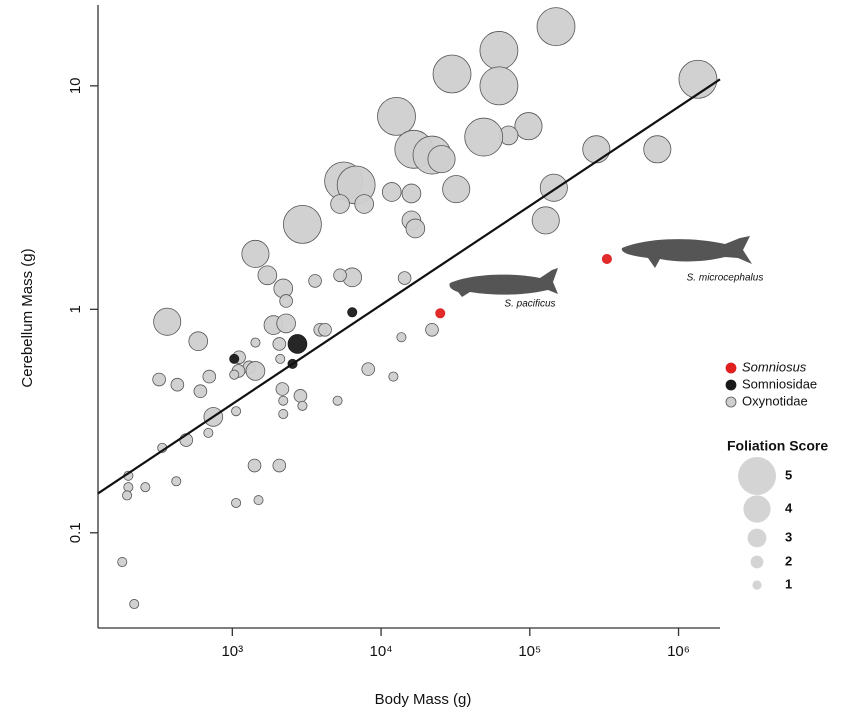 This screenshot has width=845, height=713. I want to click on y-axis-title: Cerebellum Mass (g), so click(27, 317).